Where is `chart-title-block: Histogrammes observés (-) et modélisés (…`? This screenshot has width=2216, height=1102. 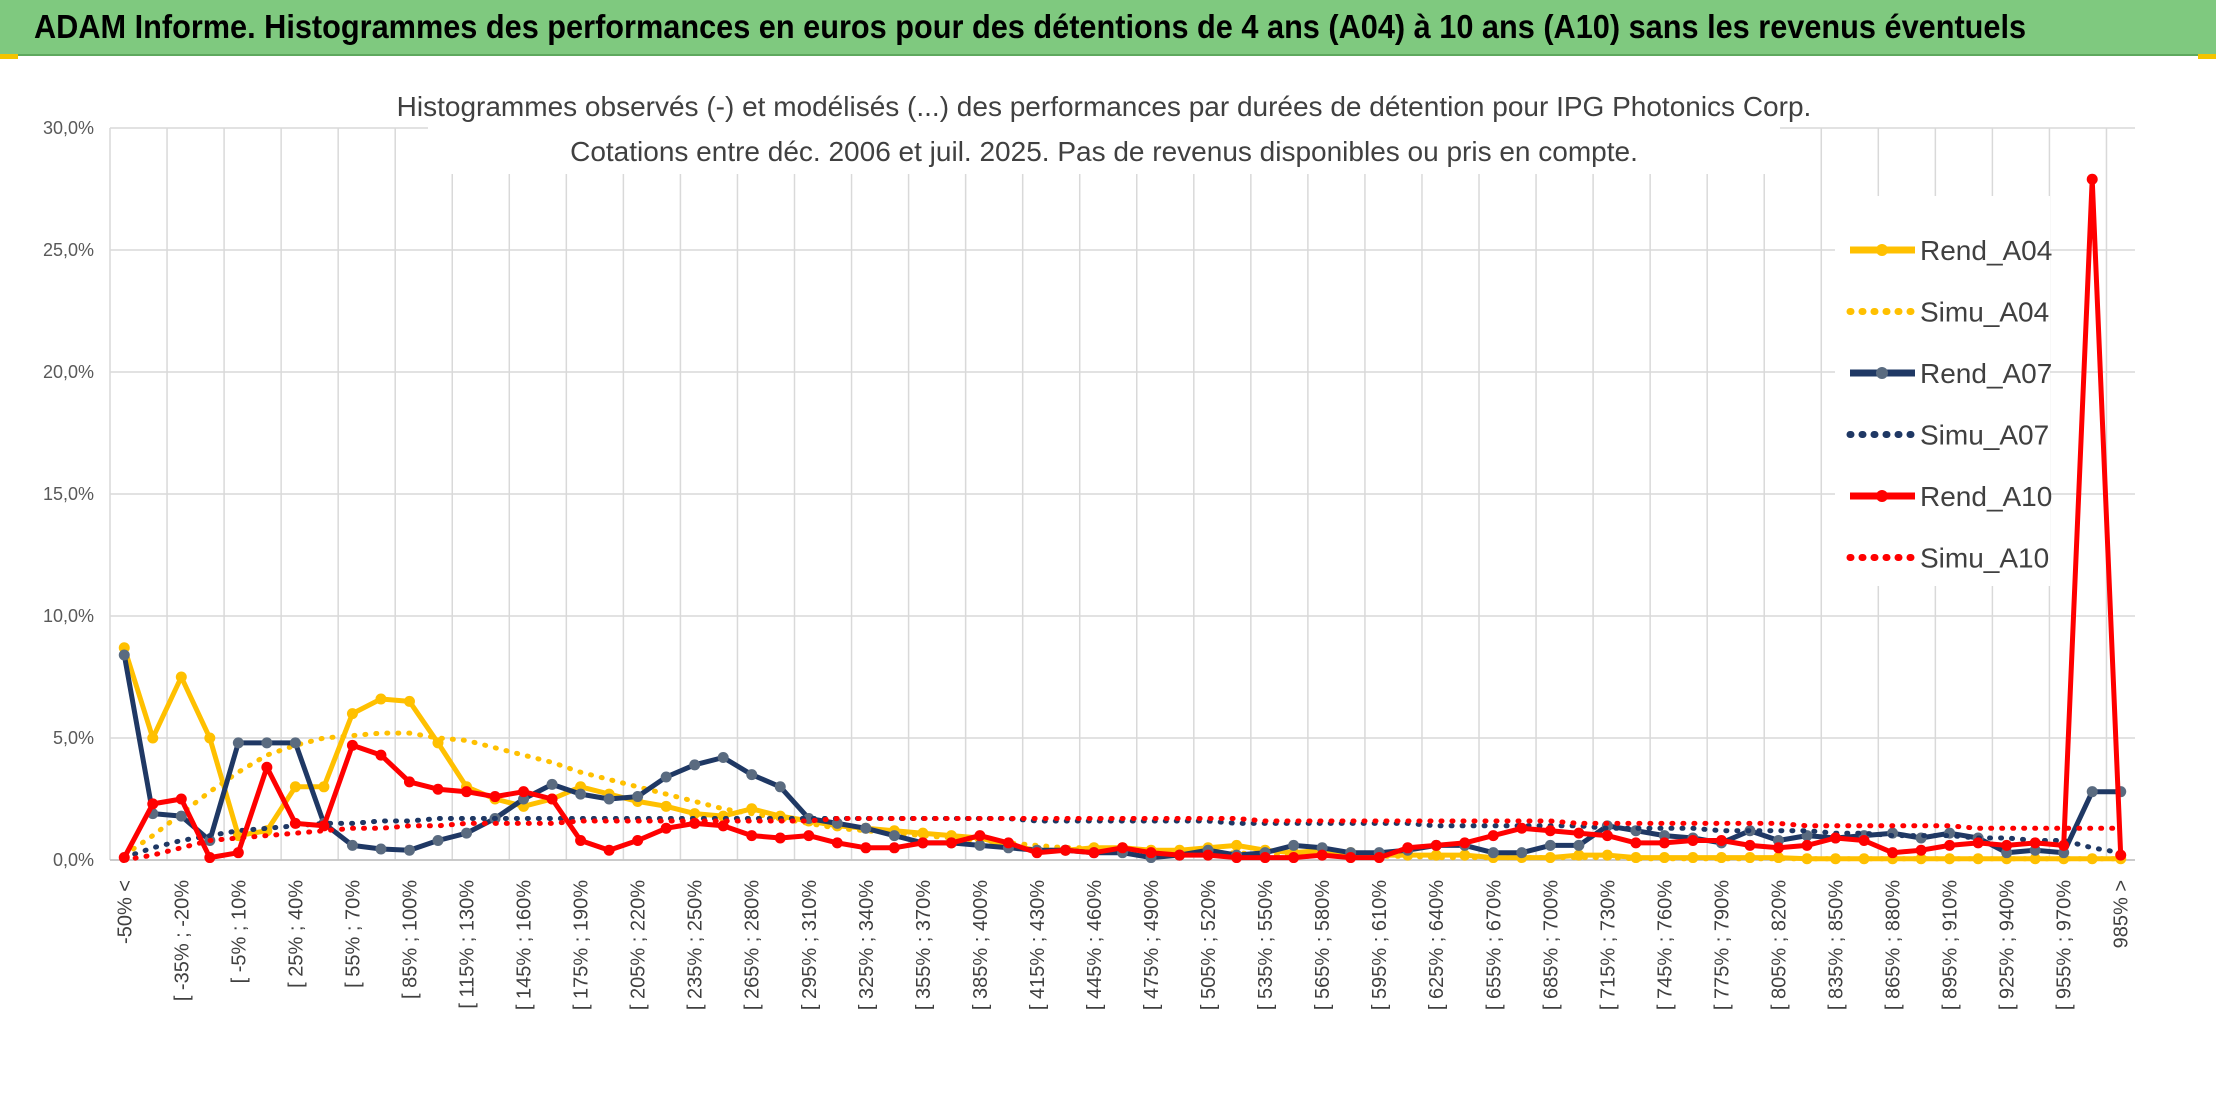 chart-title-block: Histogrammes observés (-) et modélisés (… is located at coordinates (1104, 129).